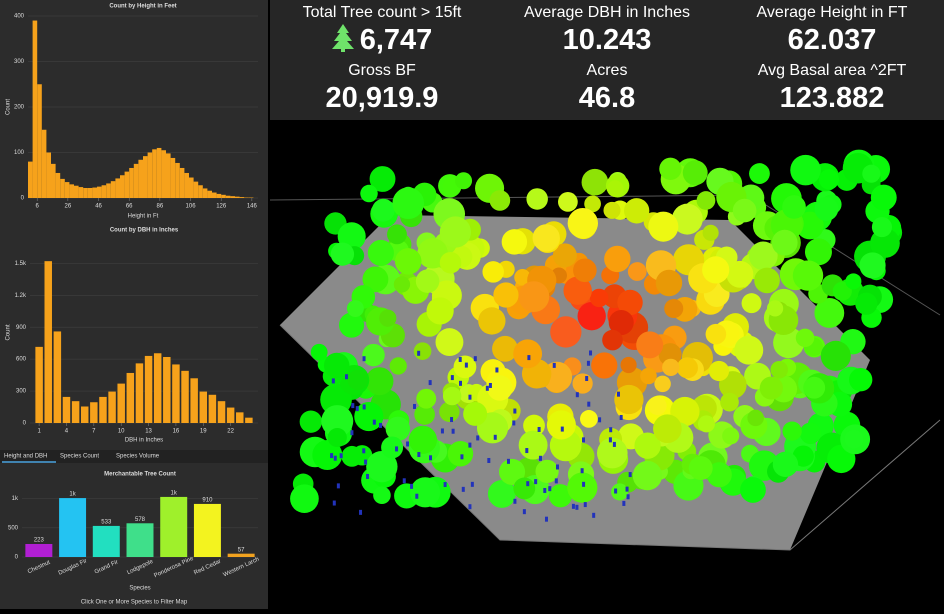 The image size is (944, 614). Describe the element at coordinates (143, 217) in the screenshot. I see `x-axis-title: Height in Ft` at that location.